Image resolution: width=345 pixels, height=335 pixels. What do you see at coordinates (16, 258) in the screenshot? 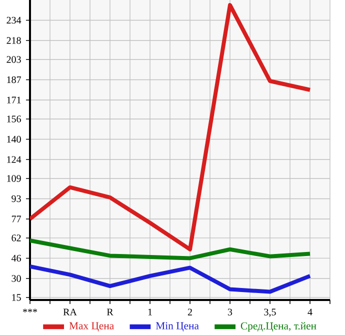
I see `y-tick-label: 46` at bounding box center [16, 258].